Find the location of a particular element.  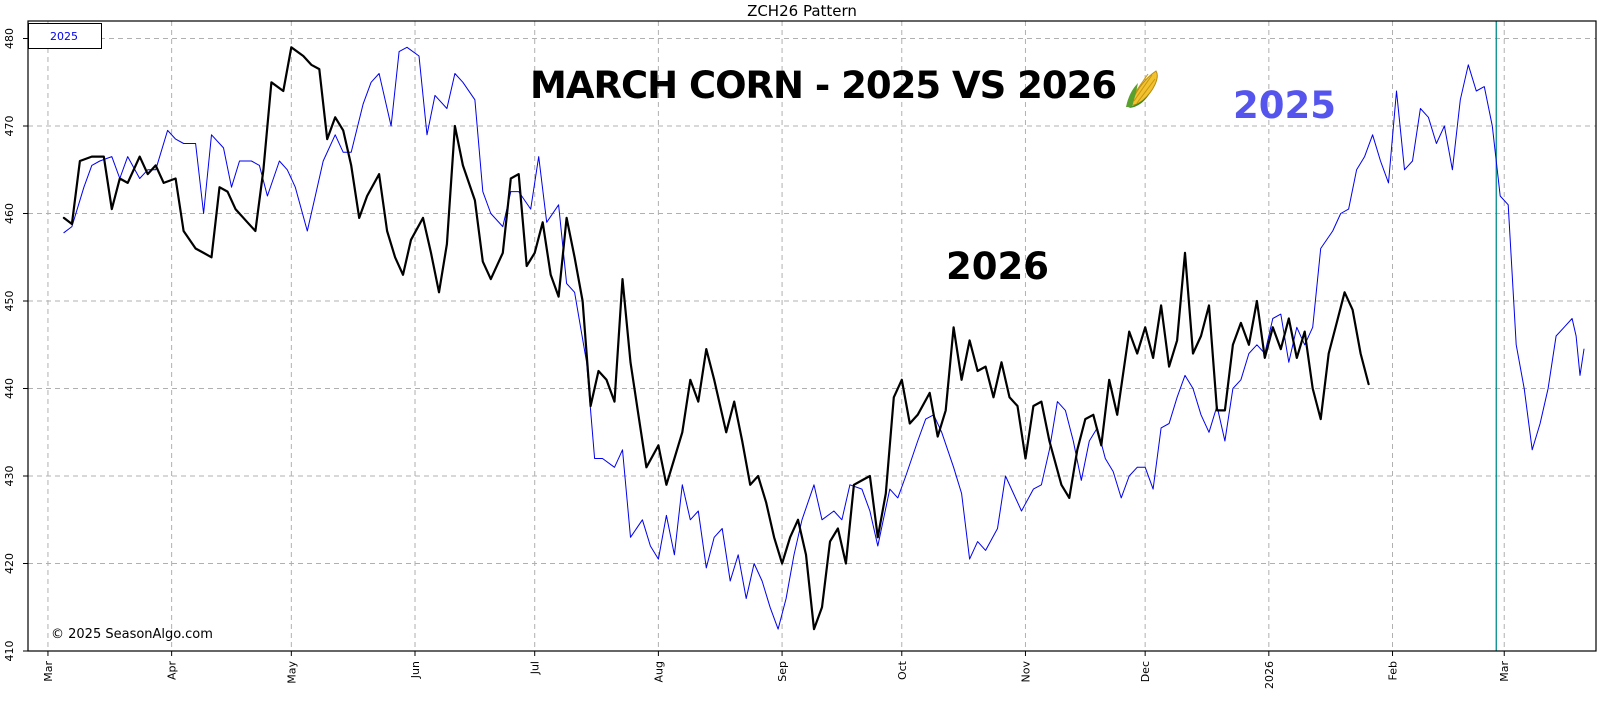

corn-icon is located at coordinates (1142, 88).